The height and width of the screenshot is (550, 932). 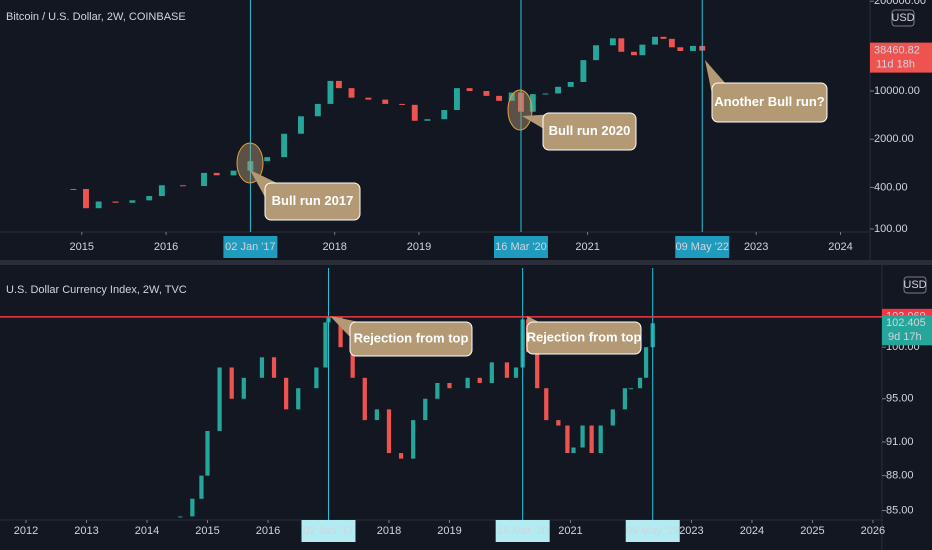 I want to click on y-tick-label: 100.00, so click(x=891, y=229).